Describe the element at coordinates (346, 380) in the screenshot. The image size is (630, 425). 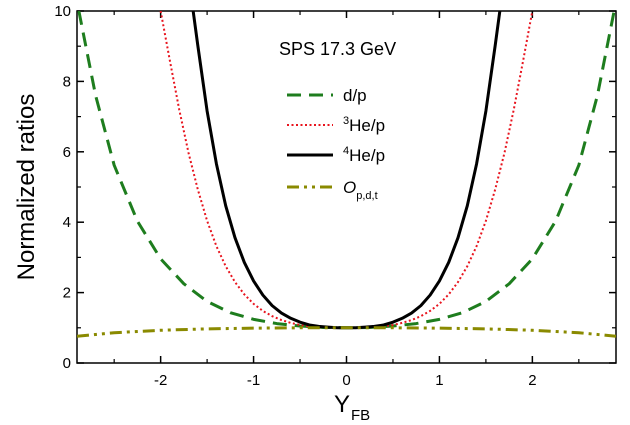
I see `x-tick-label: 0` at that location.